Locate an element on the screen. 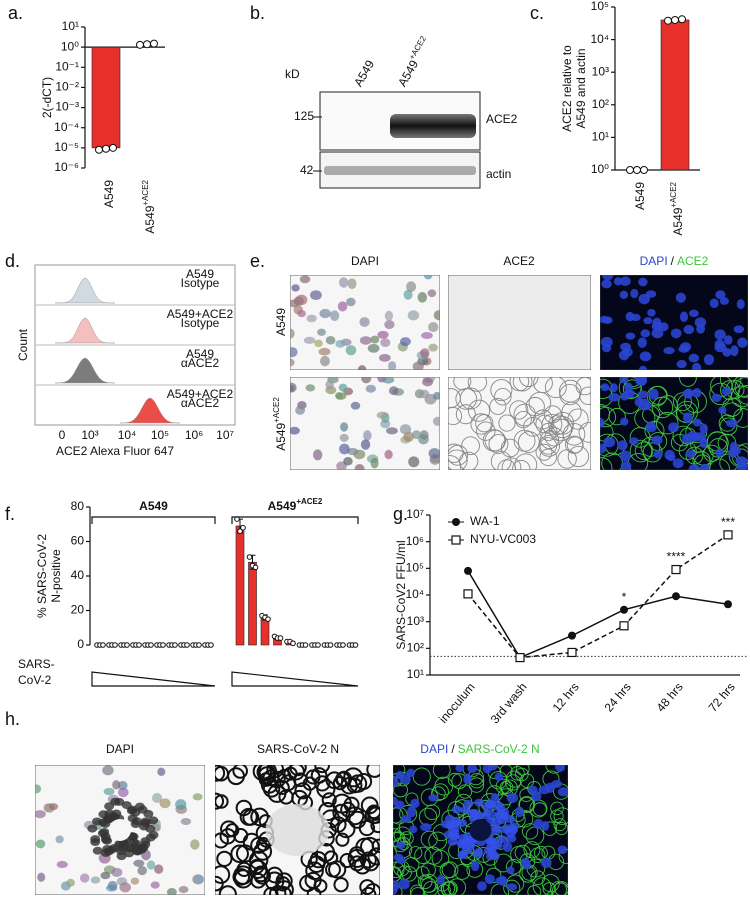 Image resolution: width=750 pixels, height=900 pixels. blot-panel: b. kD A549 A549+ACE2 125 ACE2 42 actin is located at coordinates (384, 96).